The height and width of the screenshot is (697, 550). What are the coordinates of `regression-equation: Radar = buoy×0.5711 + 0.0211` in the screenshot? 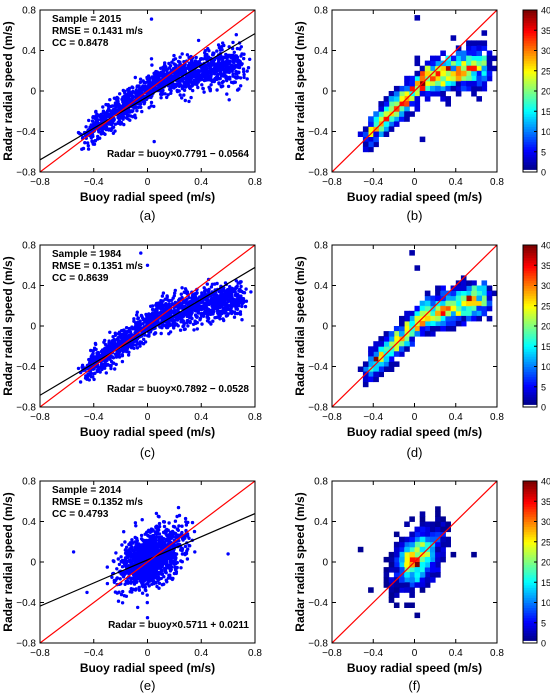 It's located at (178, 625).